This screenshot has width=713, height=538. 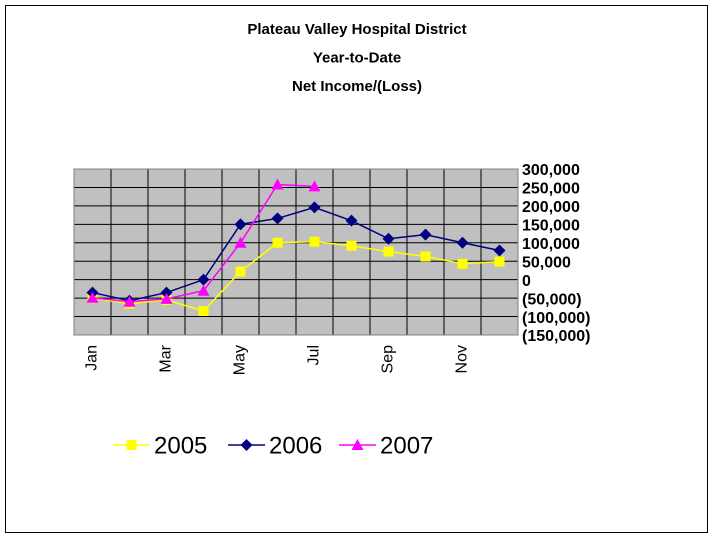 I want to click on x-tick-label: Jan, so click(x=92, y=358).